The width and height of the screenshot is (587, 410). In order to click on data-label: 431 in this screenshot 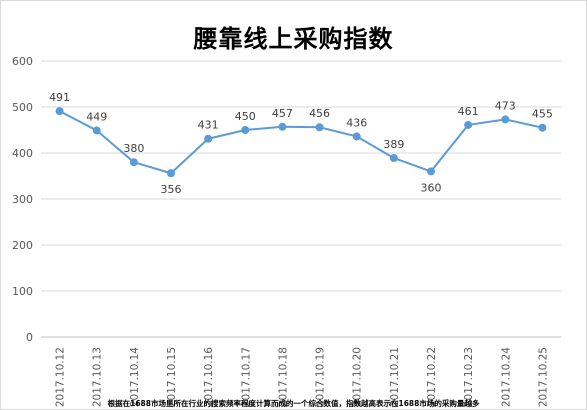, I will do `click(208, 125)`.